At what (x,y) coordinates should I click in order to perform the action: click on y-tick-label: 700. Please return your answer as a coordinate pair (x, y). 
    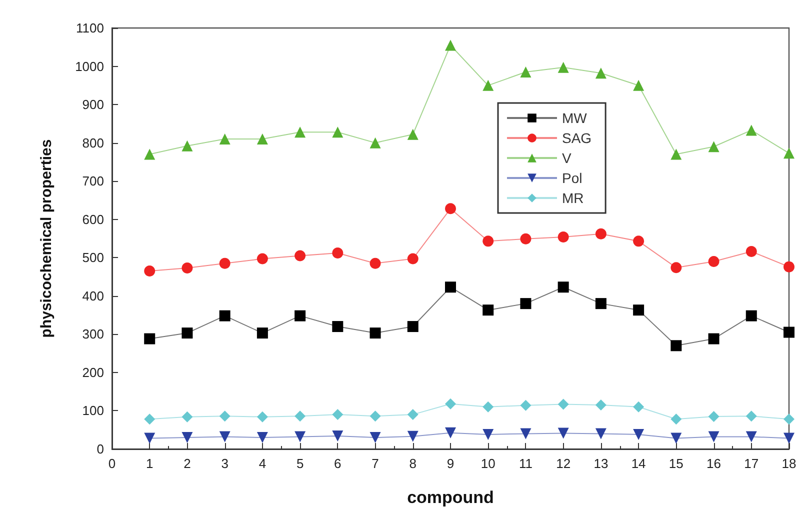
    Looking at the image, I should click on (93, 181).